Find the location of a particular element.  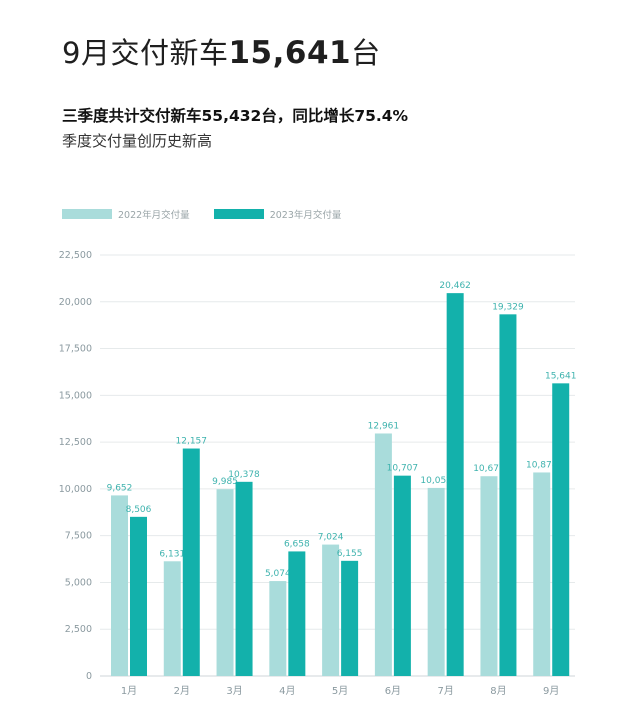

data-label: 8,506 is located at coordinates (139, 510).